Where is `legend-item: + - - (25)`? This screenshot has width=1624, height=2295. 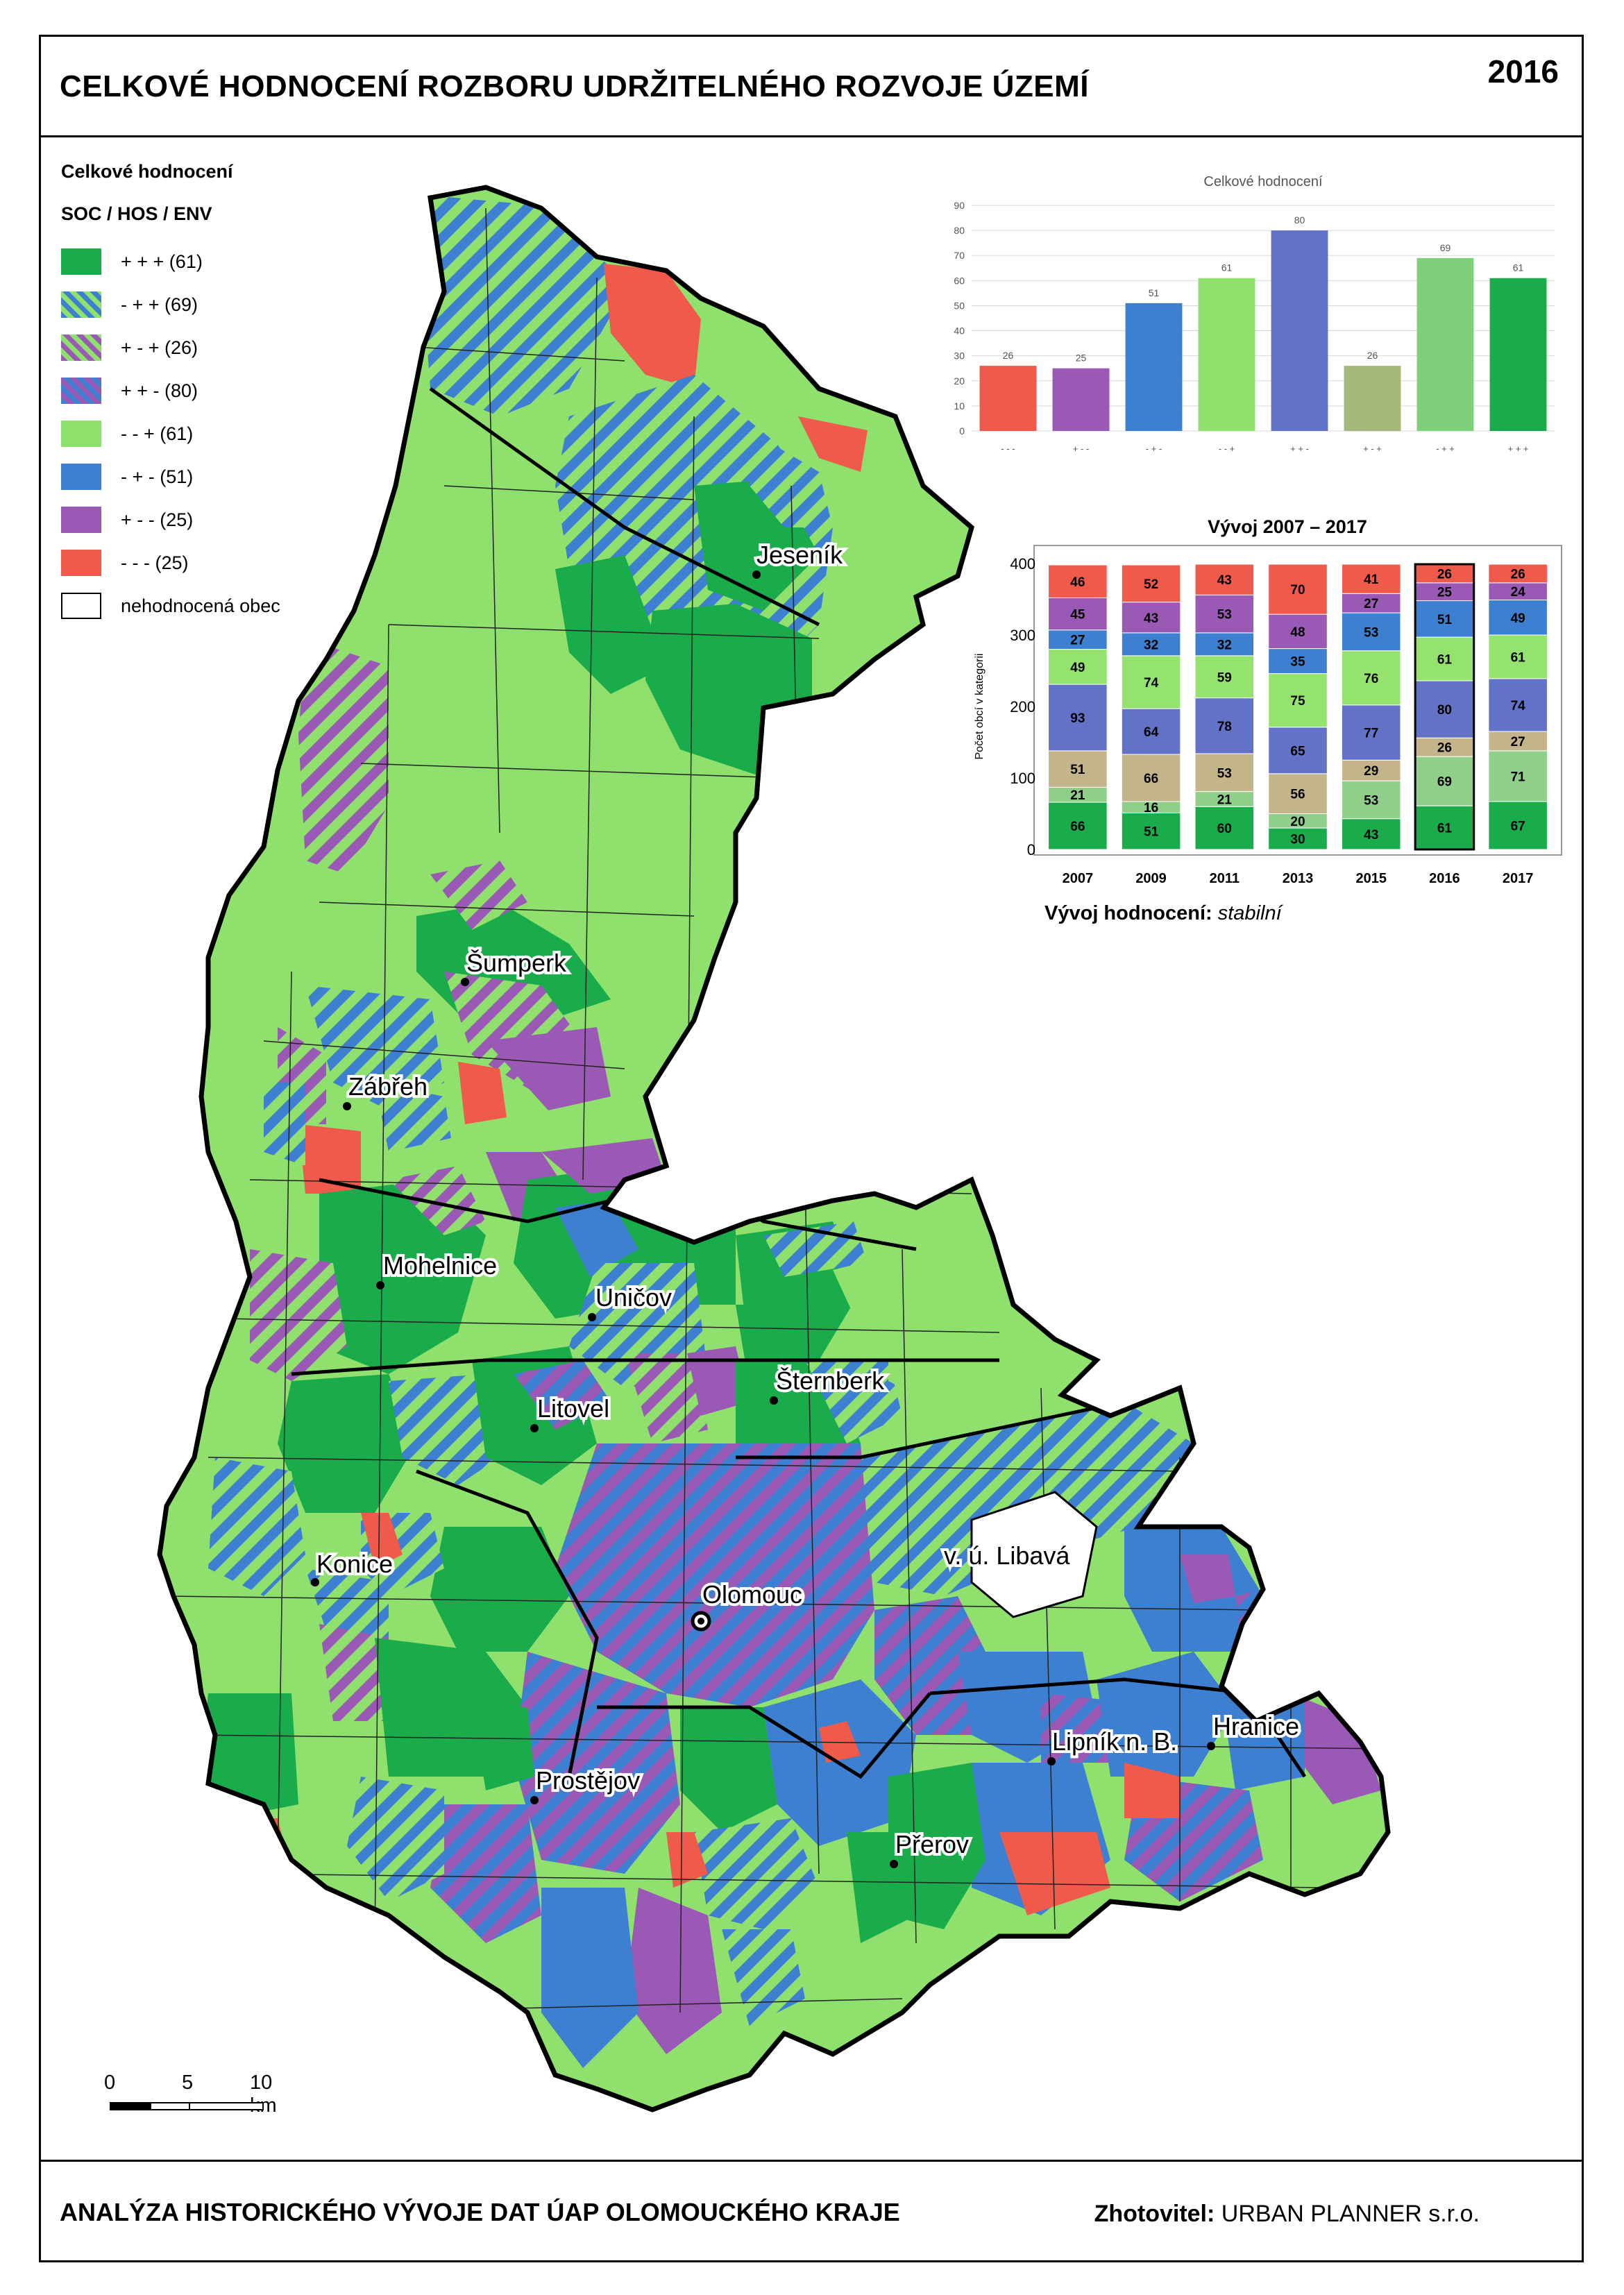
legend-item: + - - (25) is located at coordinates (170, 520).